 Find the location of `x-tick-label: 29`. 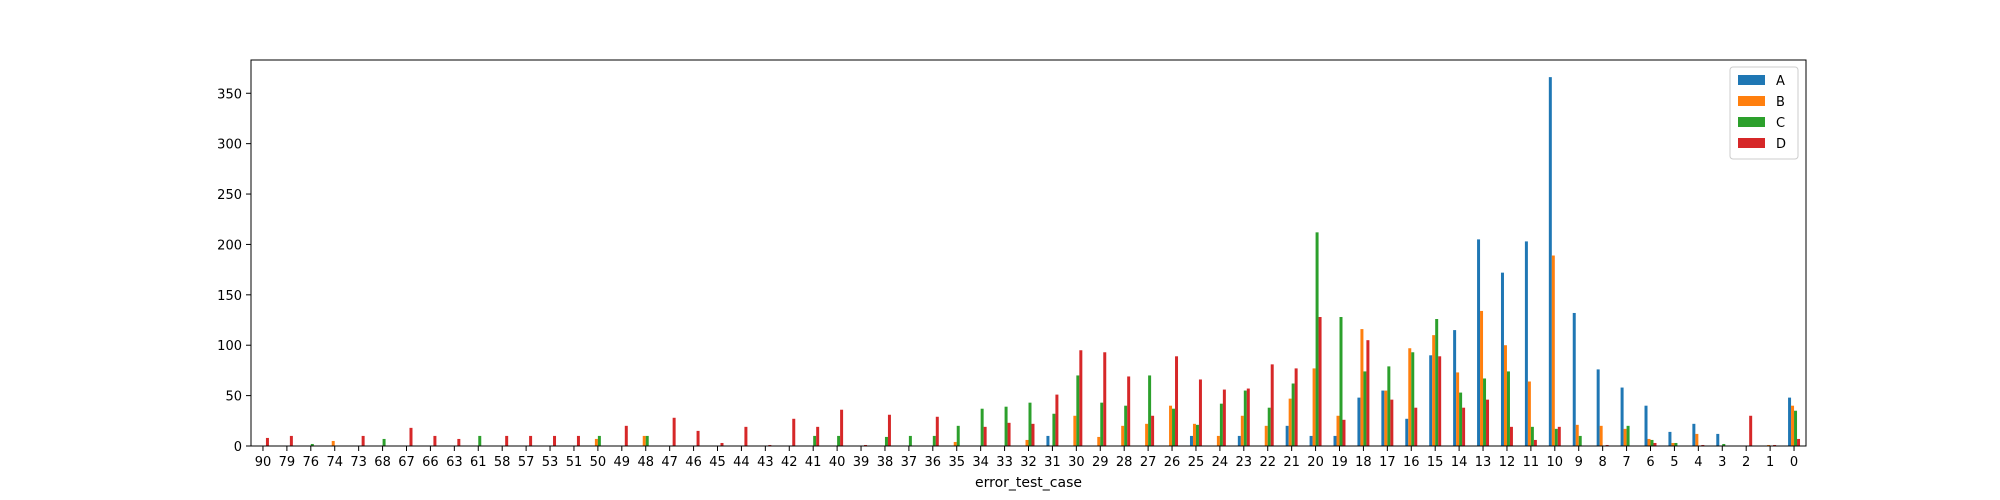

x-tick-label: 29 is located at coordinates (1100, 462).